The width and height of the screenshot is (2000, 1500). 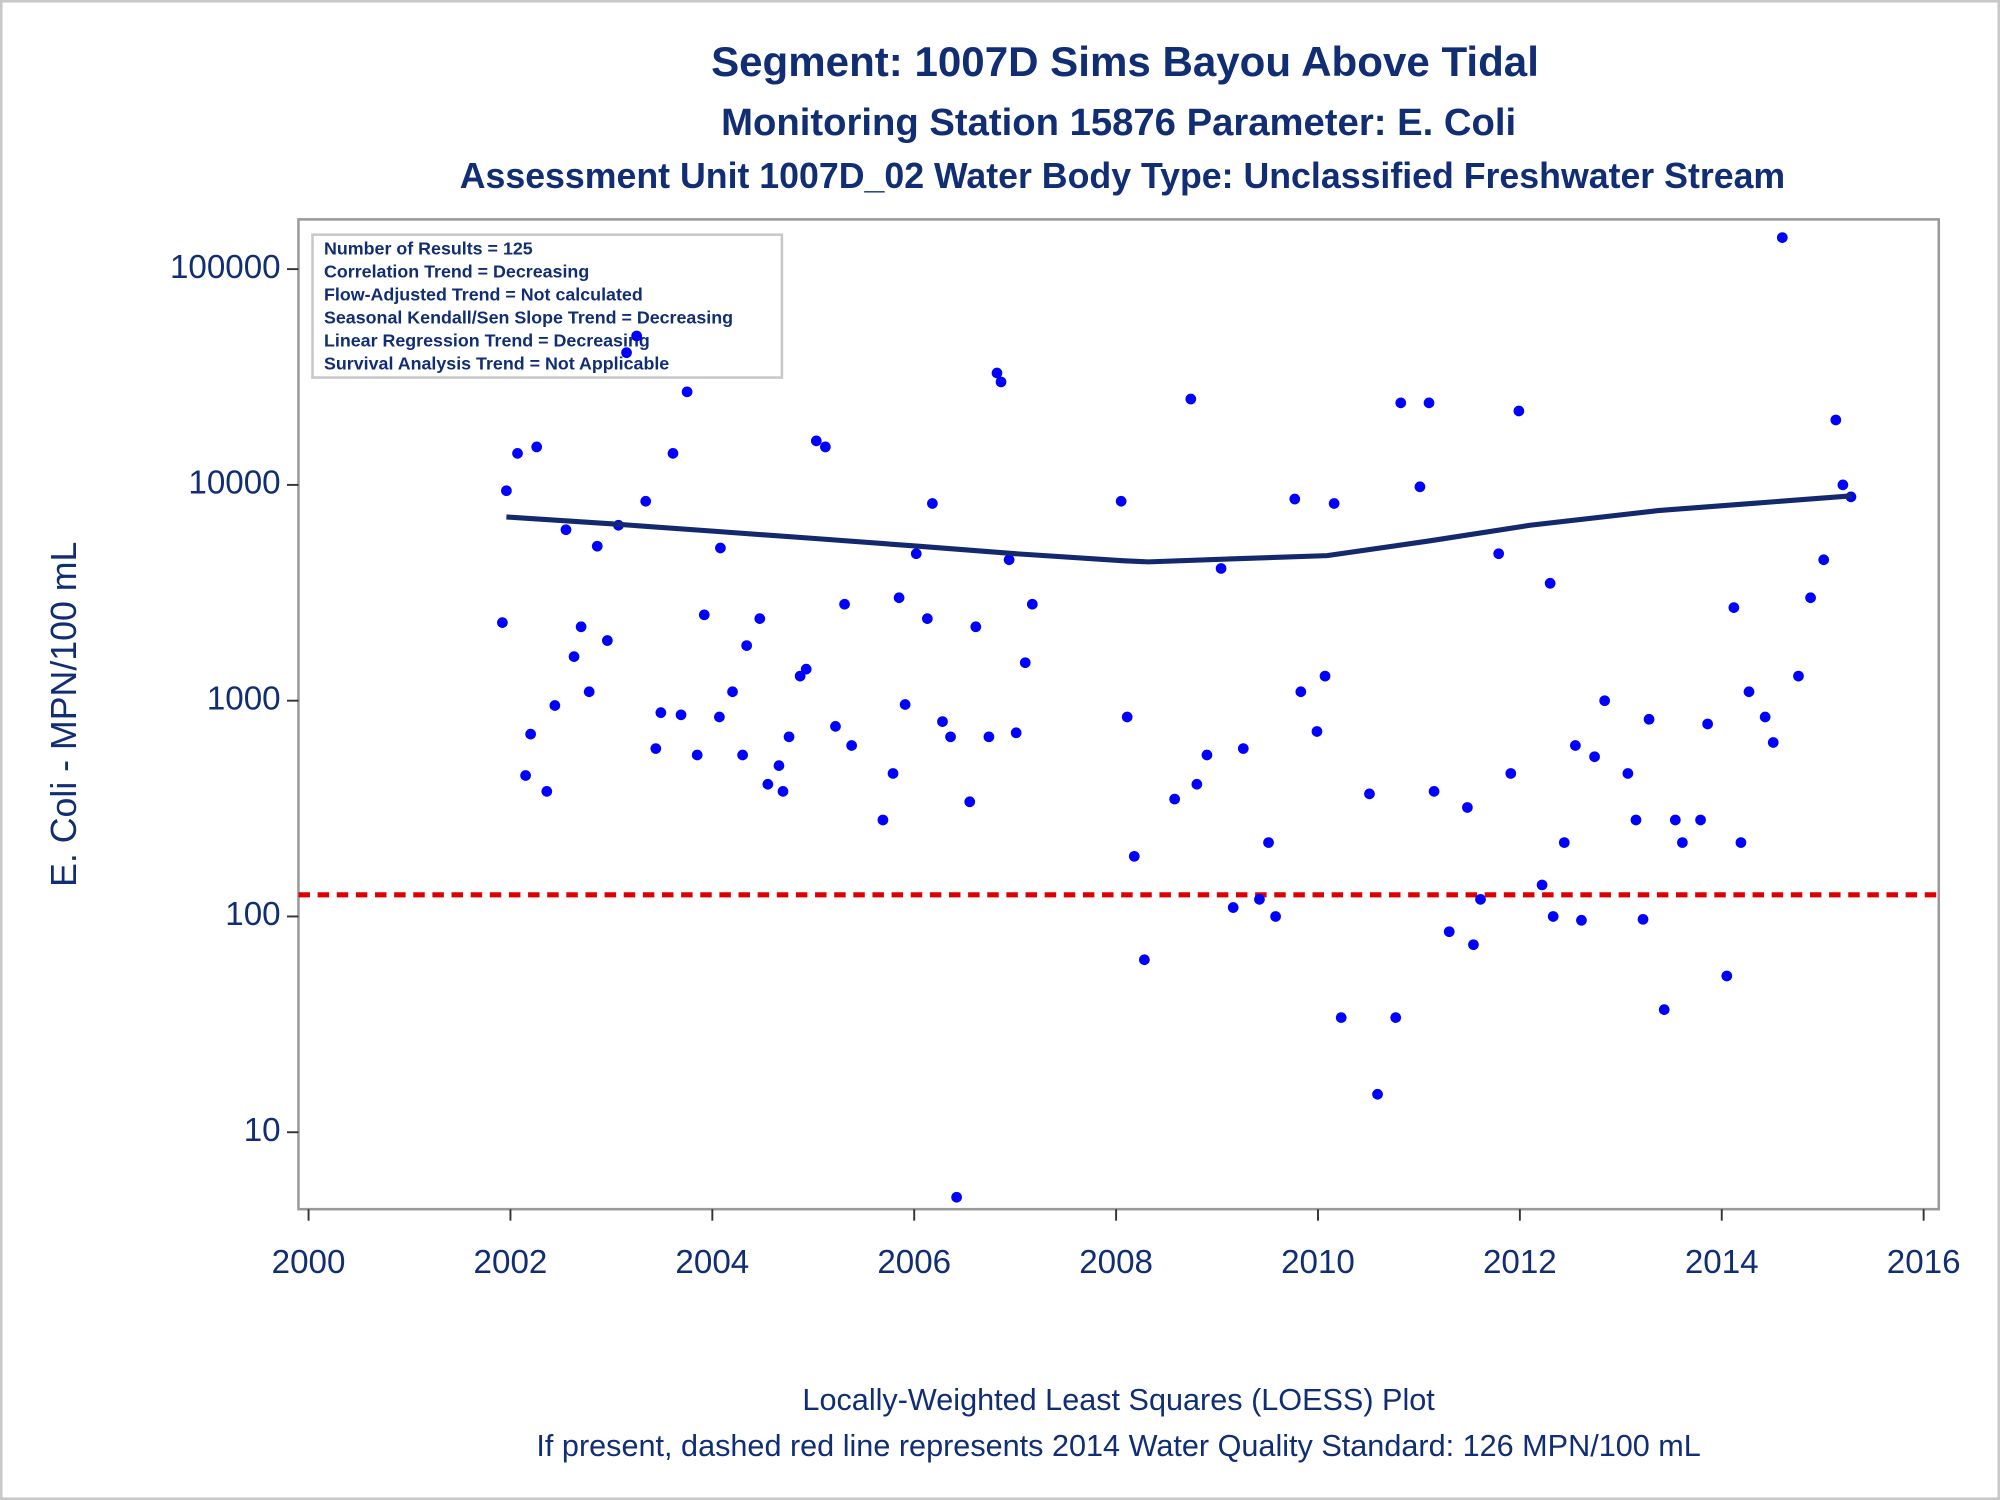 I want to click on stats-line: Flow-Adjusted Trend = Not calculated, so click(x=483, y=295).